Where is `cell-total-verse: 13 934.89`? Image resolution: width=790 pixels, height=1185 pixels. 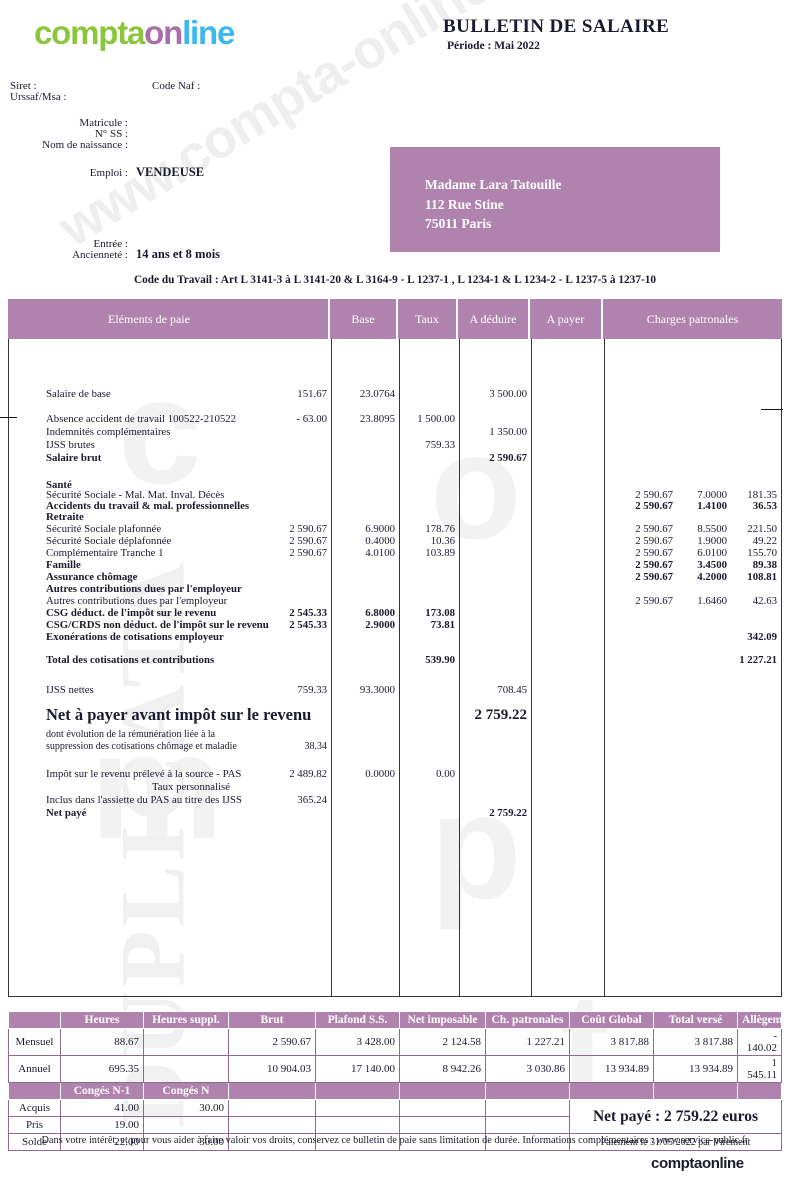
cell-total-verse: 13 934.89 is located at coordinates (695, 1069).